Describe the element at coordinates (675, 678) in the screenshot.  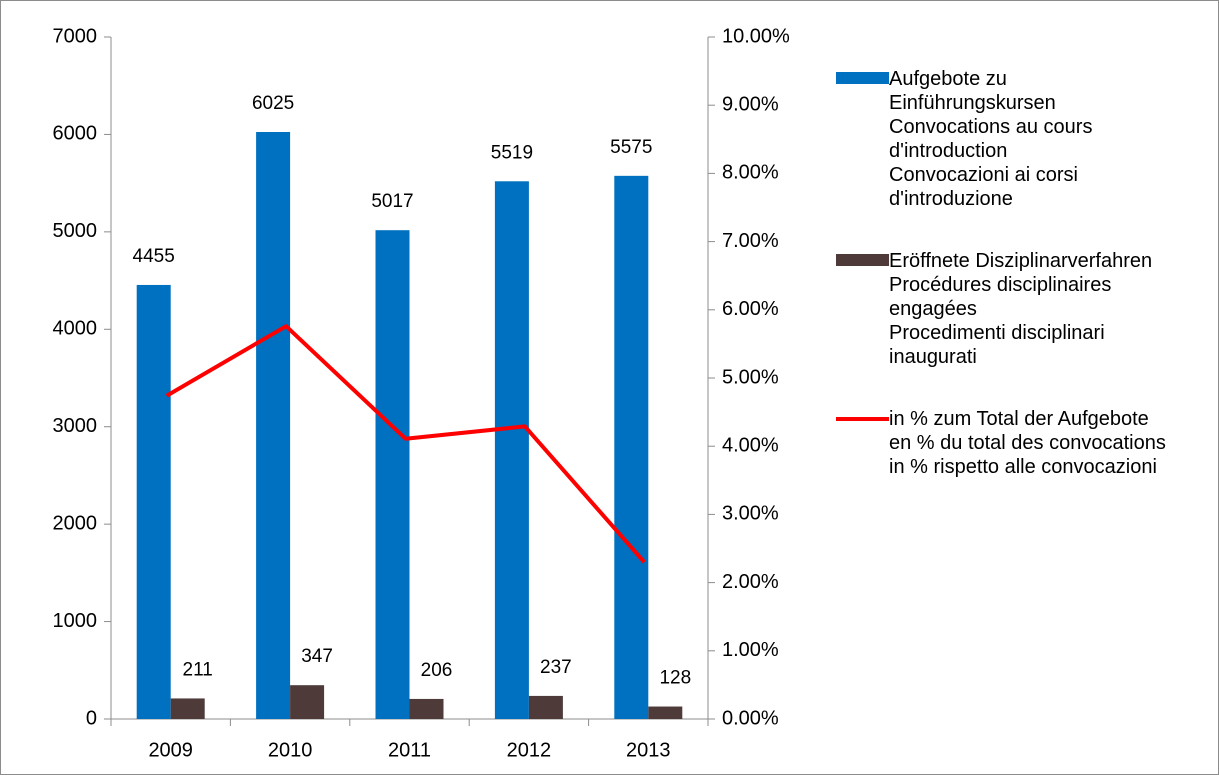
I see `data-label: 128` at that location.